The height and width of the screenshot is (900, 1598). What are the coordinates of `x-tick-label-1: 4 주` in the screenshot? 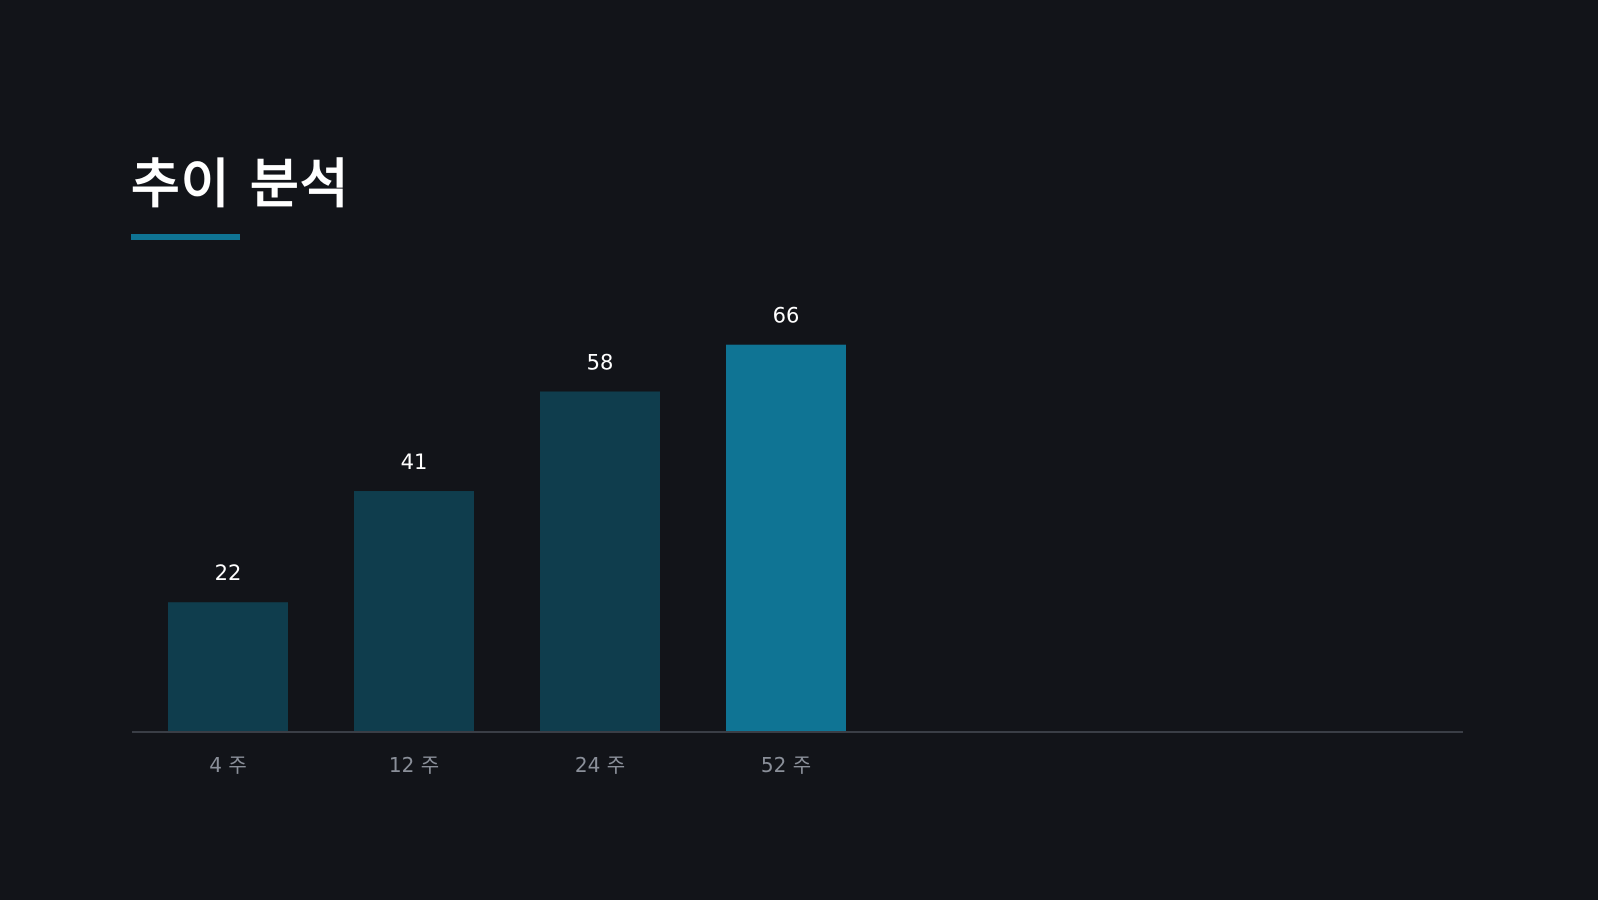 It's located at (227, 765).